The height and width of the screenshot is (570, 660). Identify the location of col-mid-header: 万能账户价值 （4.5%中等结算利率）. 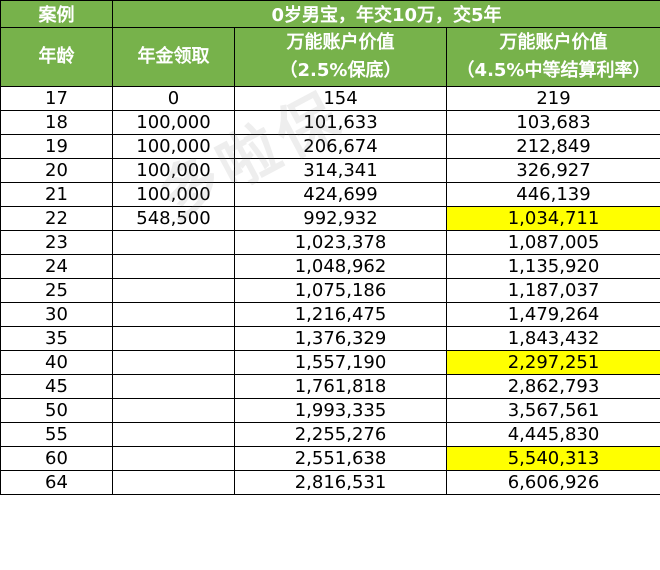
(552, 57).